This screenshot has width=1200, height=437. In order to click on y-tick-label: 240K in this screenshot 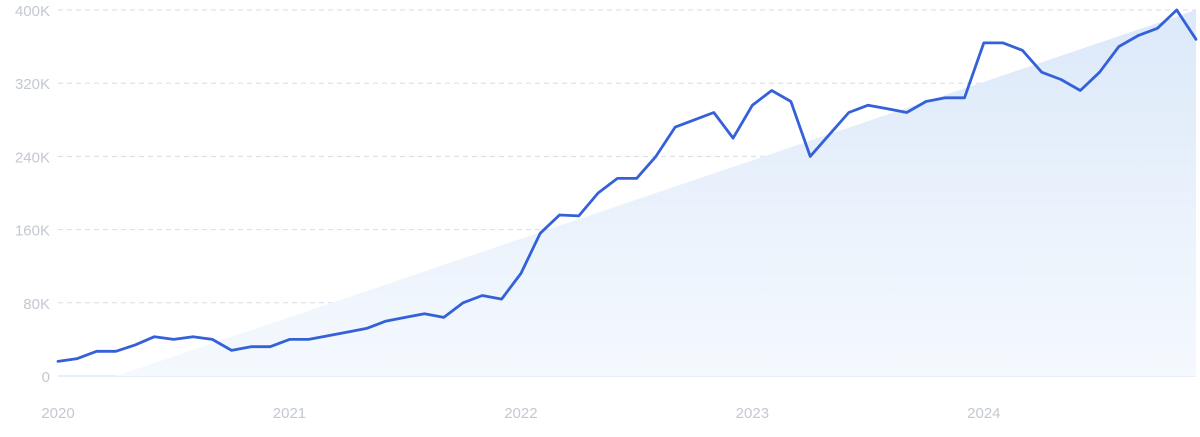, I will do `click(32, 157)`.